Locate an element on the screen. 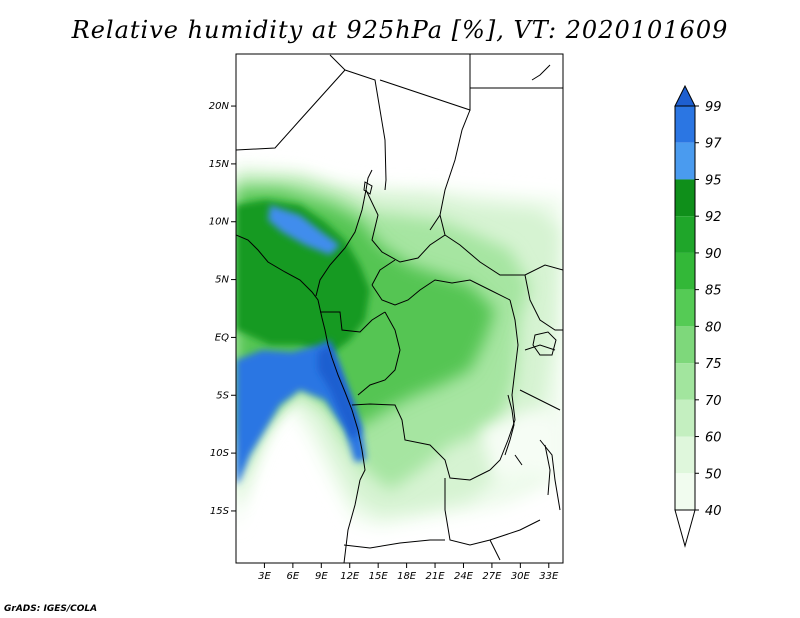  border-angola-zambia is located at coordinates (492, 512).